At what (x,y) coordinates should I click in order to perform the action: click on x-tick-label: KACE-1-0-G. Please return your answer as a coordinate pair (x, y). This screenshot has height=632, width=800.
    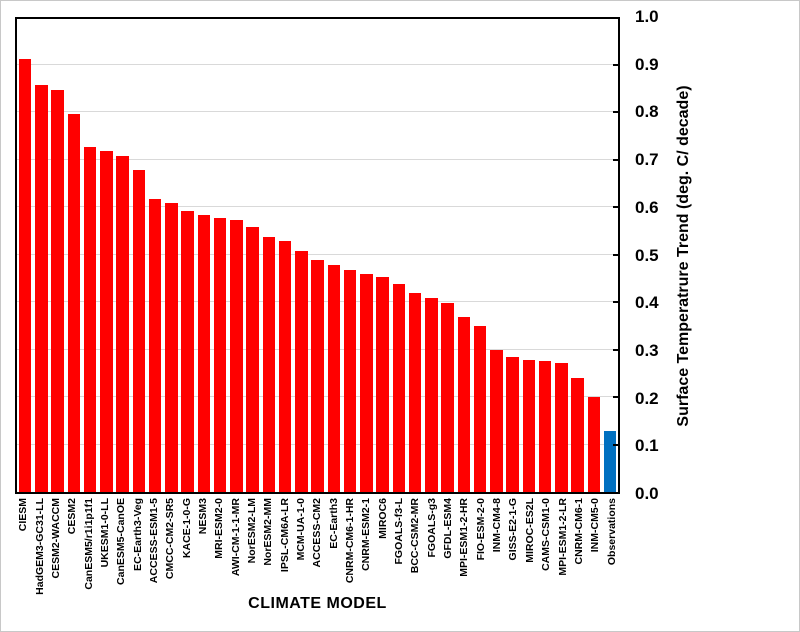
    Looking at the image, I should click on (186, 528).